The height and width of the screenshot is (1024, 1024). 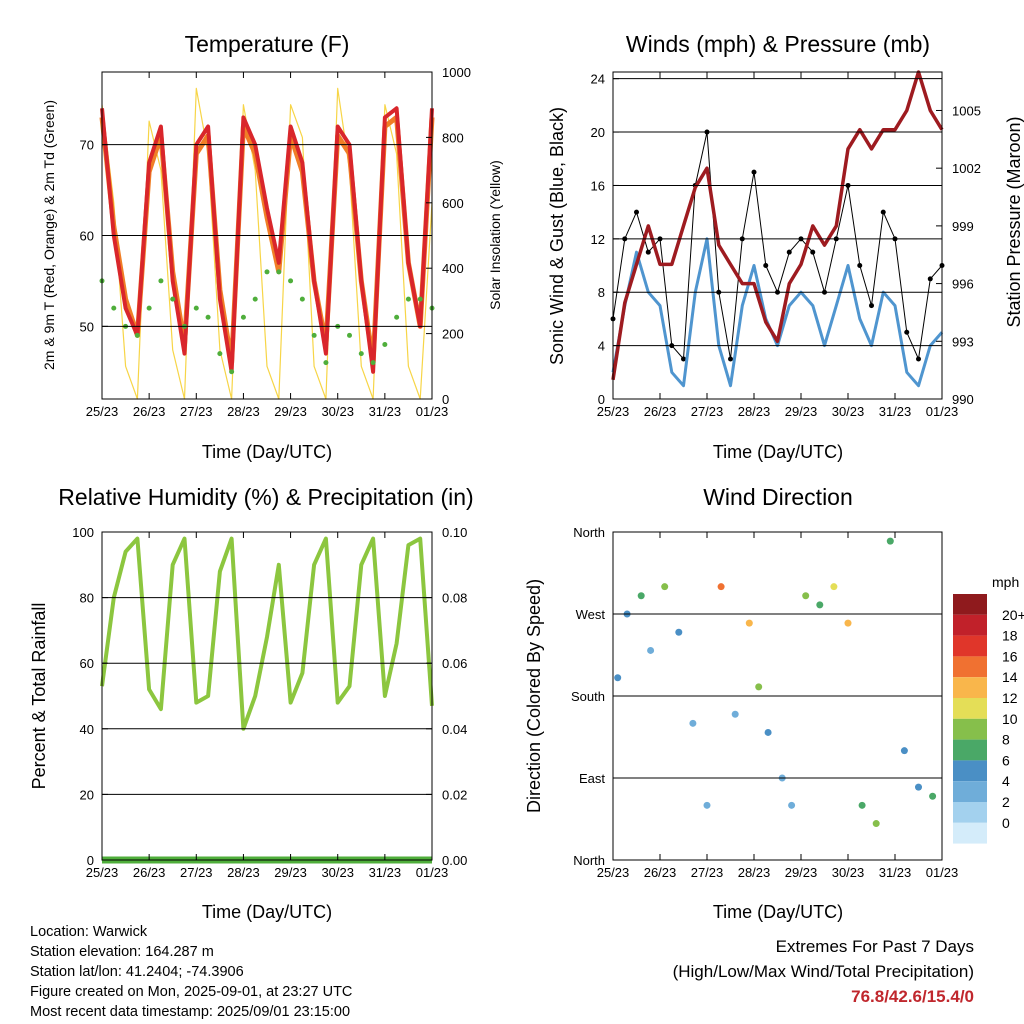 I want to click on humidity-x-tick-label: 31/23, so click(x=385, y=872).